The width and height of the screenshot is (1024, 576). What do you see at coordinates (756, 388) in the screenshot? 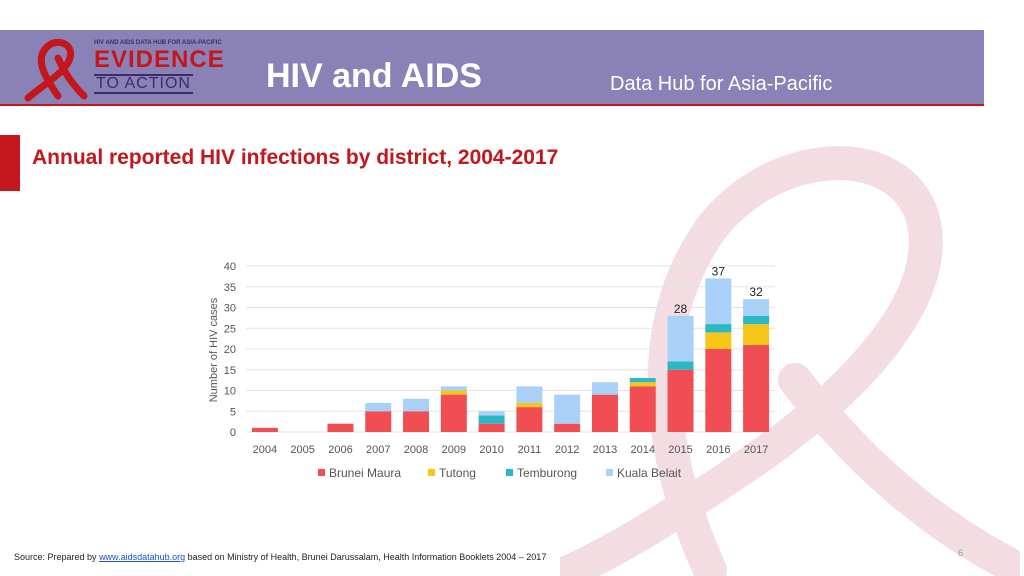
I see `bar-brunei-maura-2017` at bounding box center [756, 388].